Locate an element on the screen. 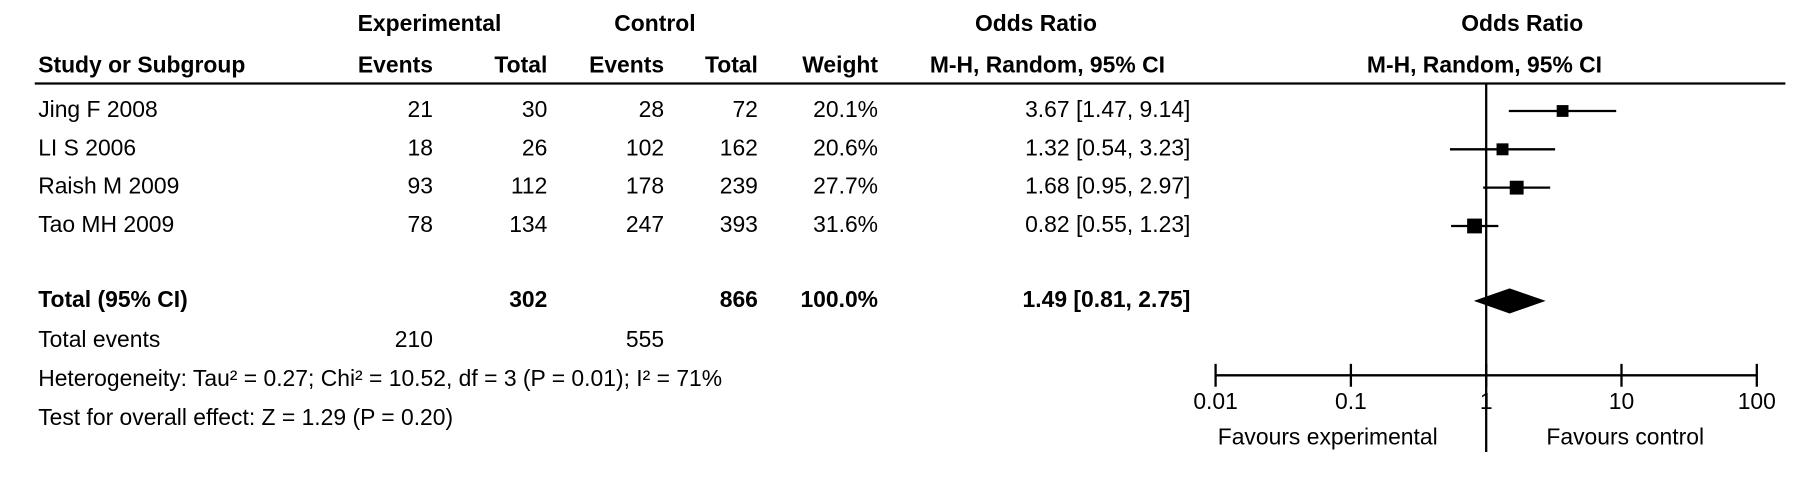 This screenshot has width=1795, height=484. study-name: Jing F 2008 is located at coordinates (98, 109).